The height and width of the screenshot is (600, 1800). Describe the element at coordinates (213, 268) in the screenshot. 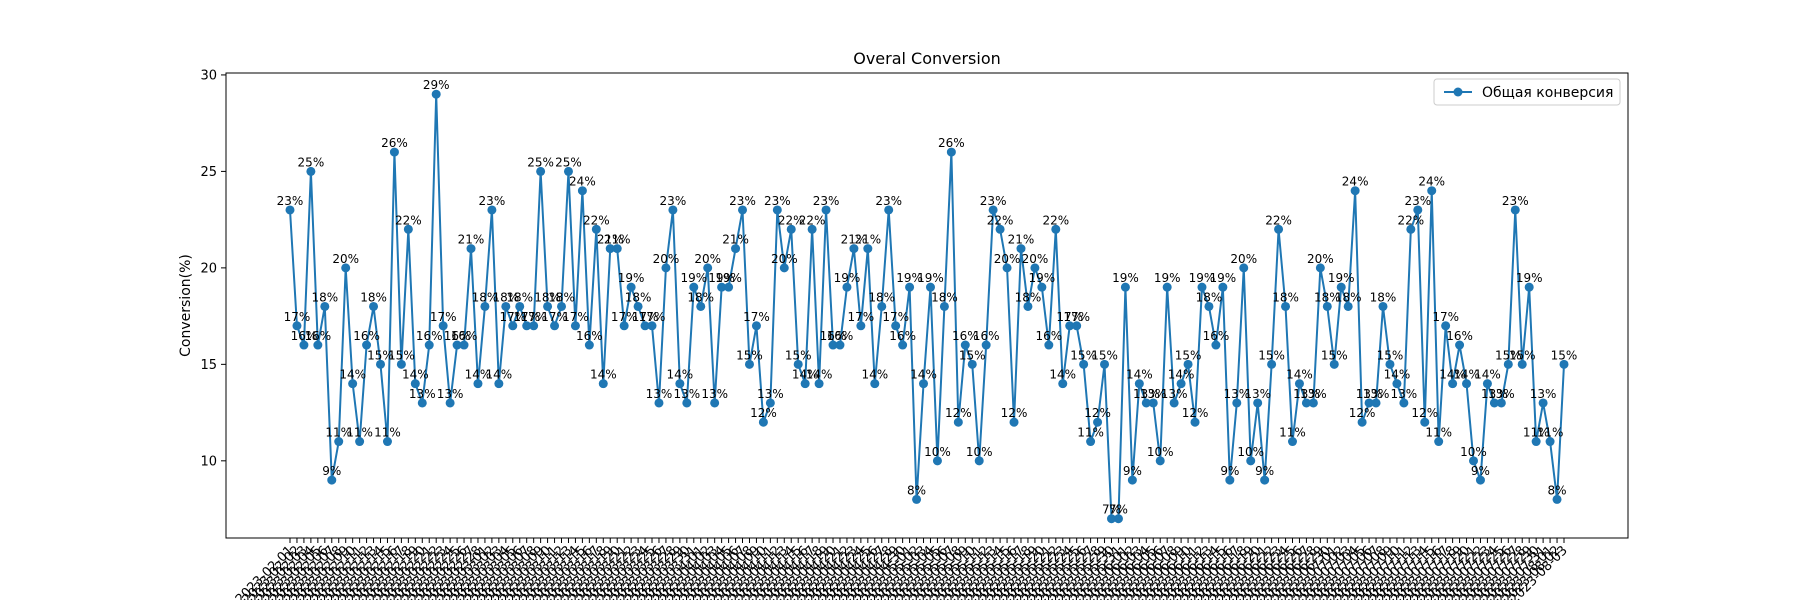

I see `y-axis: 10 15 20 25 30` at that location.